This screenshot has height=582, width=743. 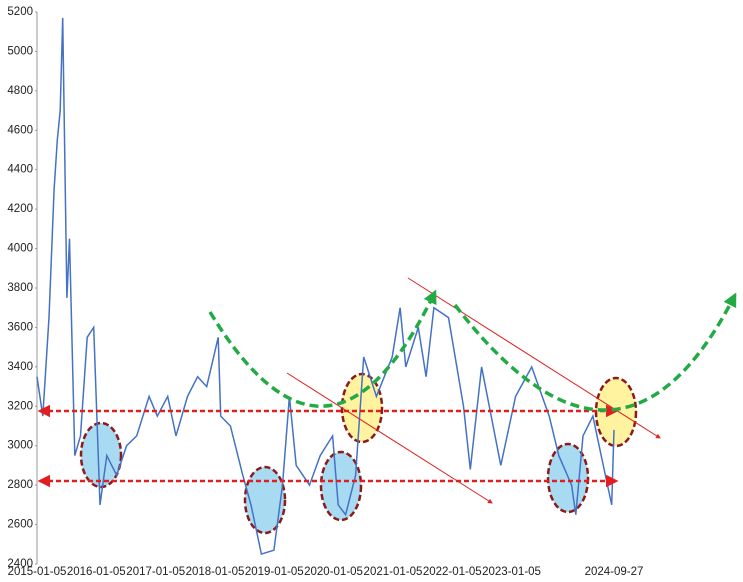 What do you see at coordinates (96, 572) in the screenshot?
I see `x-tick-label: 2016-01-05` at bounding box center [96, 572].